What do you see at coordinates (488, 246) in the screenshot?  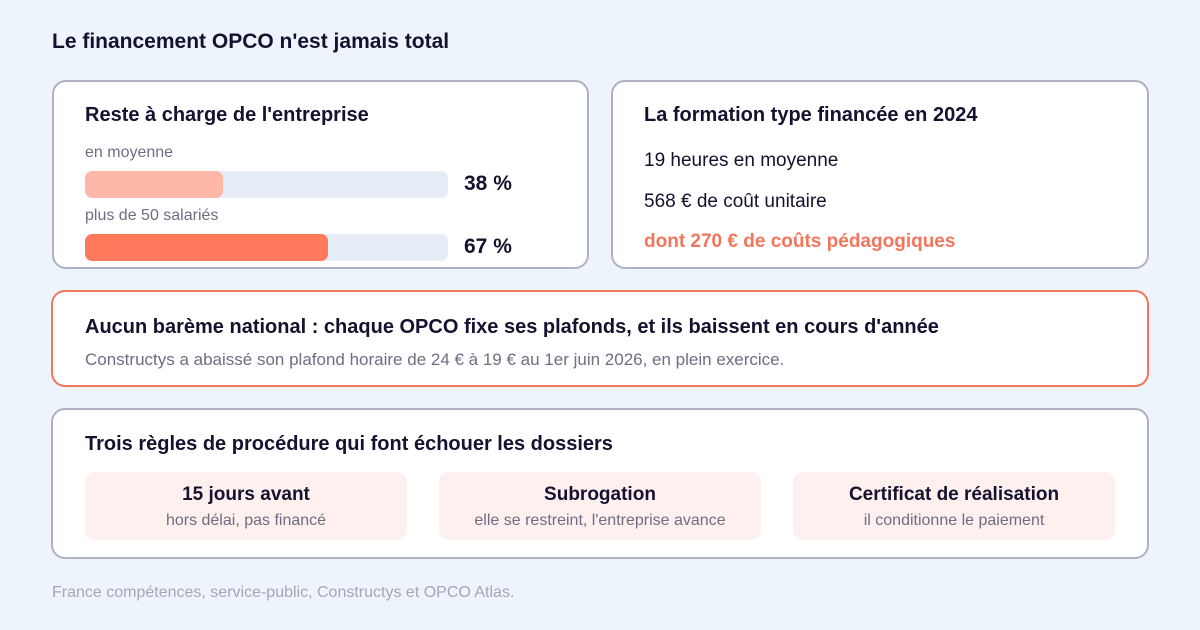 I see `bar-value-large-companies: 67 %` at bounding box center [488, 246].